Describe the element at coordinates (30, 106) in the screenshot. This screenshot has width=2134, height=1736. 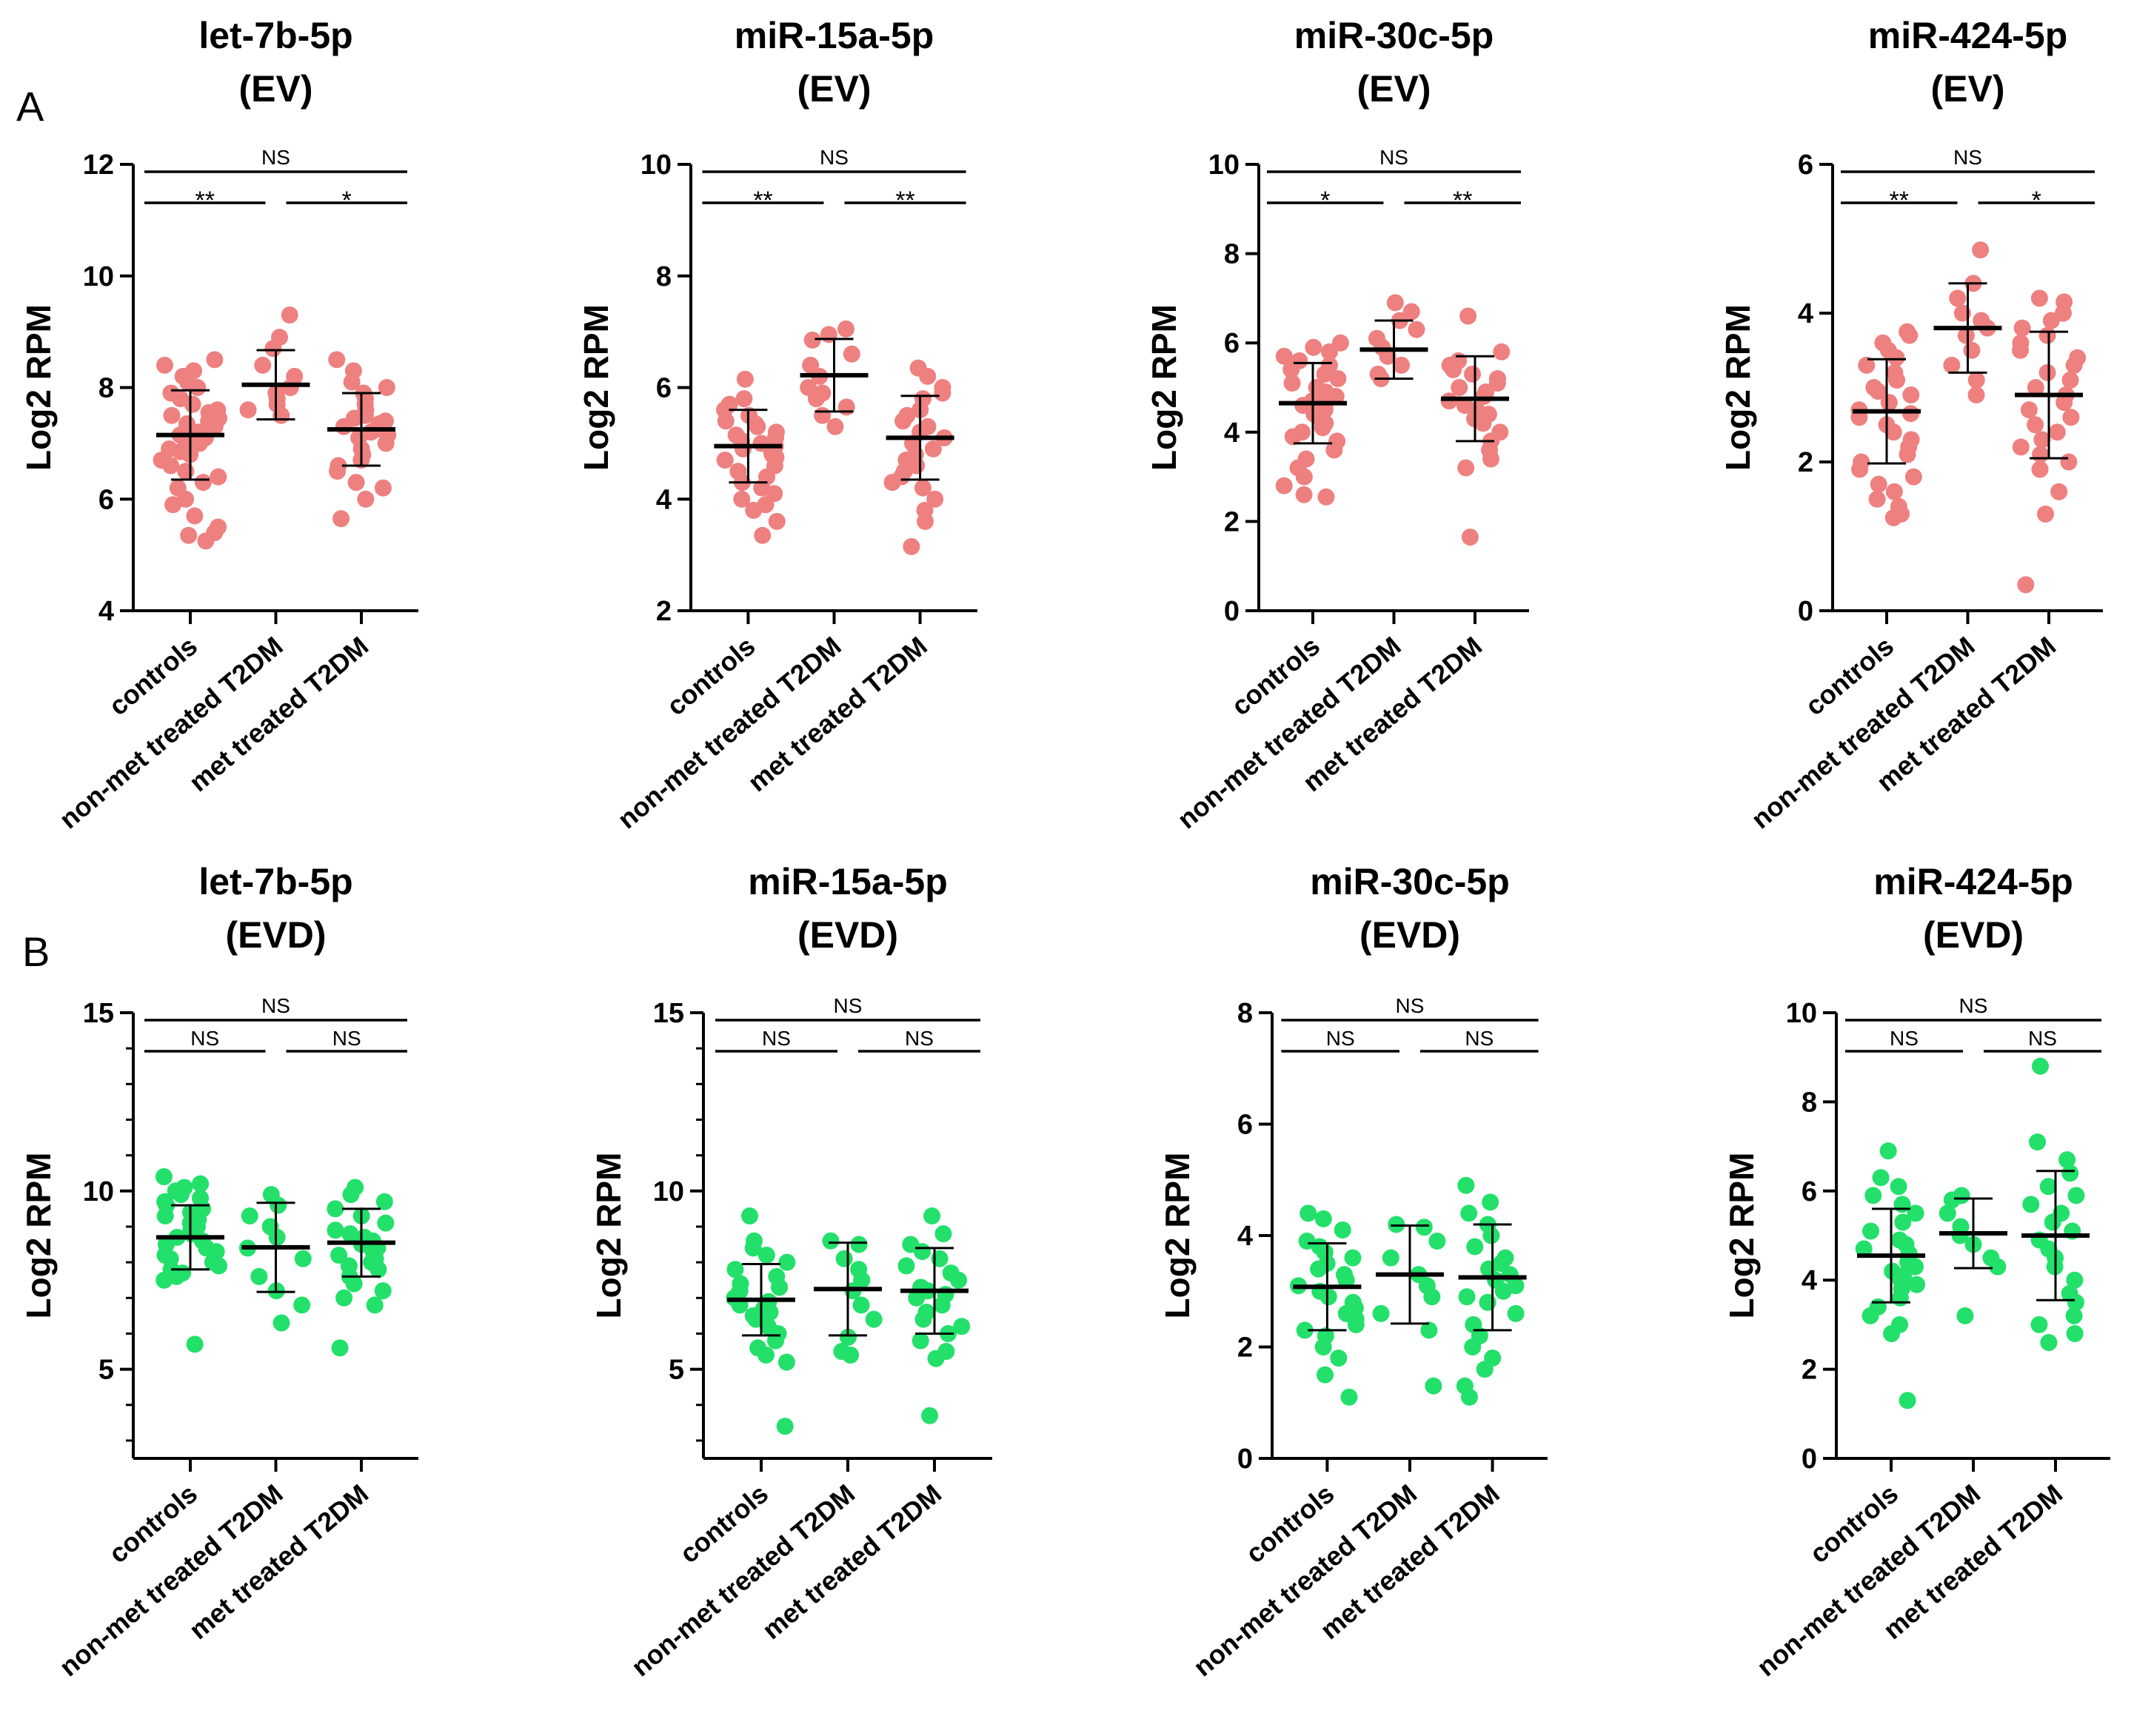
I see `panel-label-a: A` at that location.